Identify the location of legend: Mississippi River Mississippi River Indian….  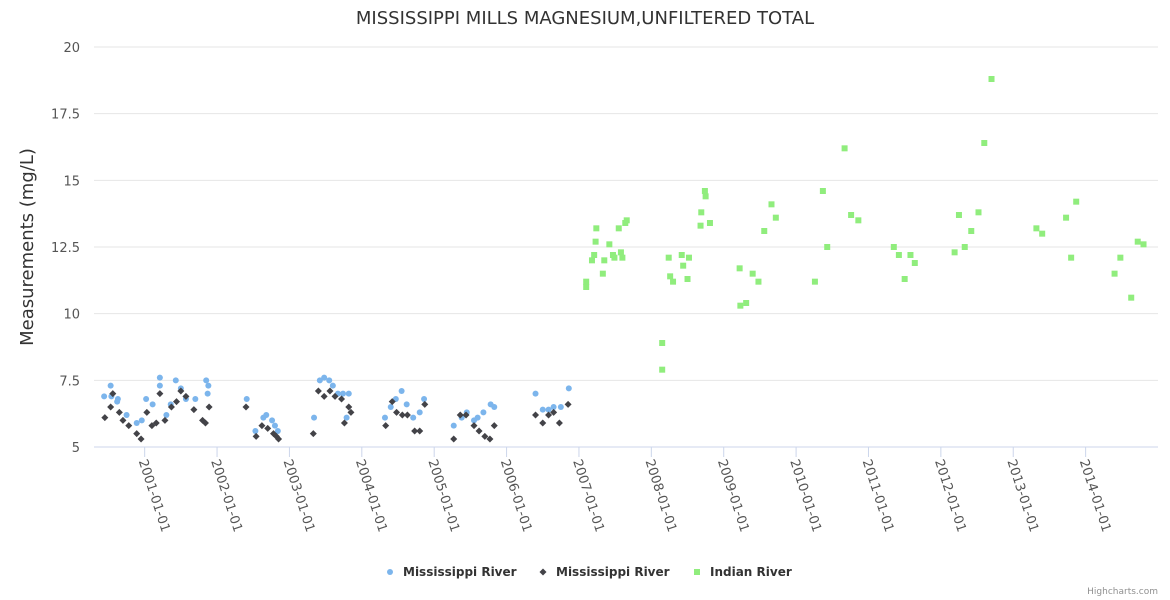
(589, 572).